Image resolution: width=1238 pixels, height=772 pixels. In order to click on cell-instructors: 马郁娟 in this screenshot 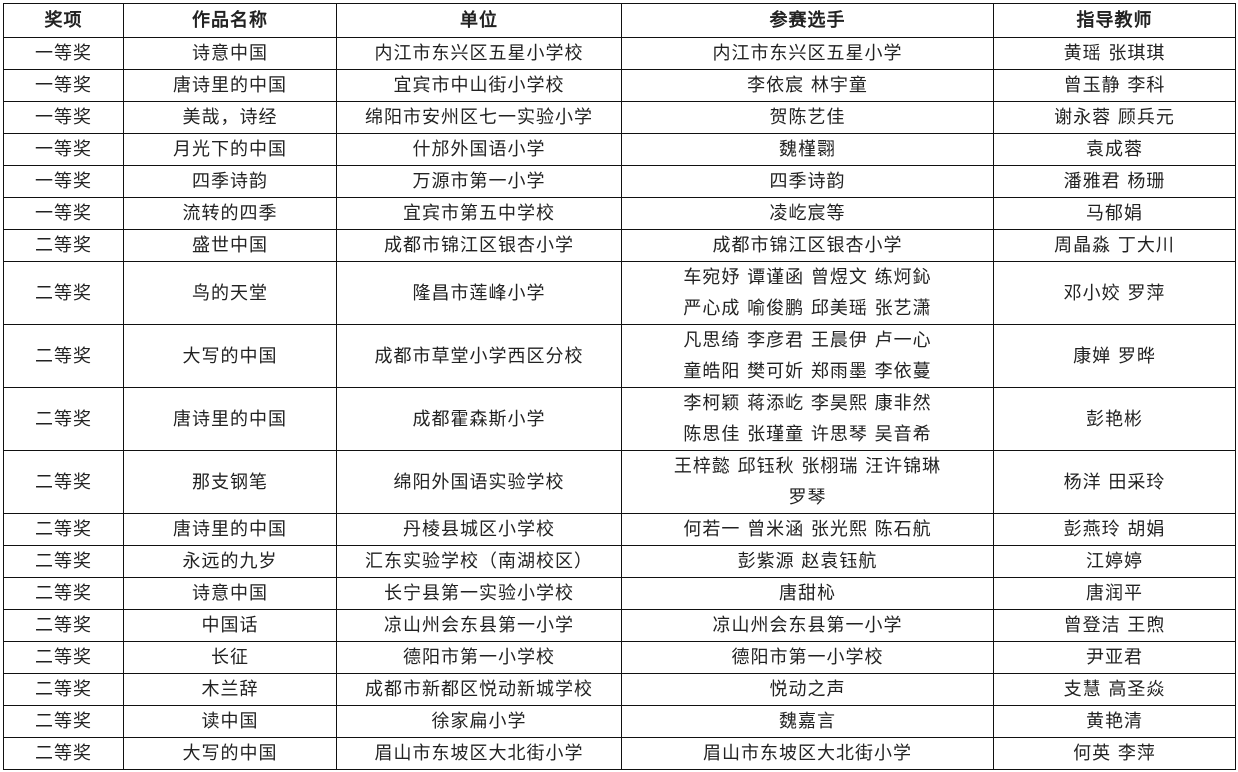, I will do `click(1114, 213)`.